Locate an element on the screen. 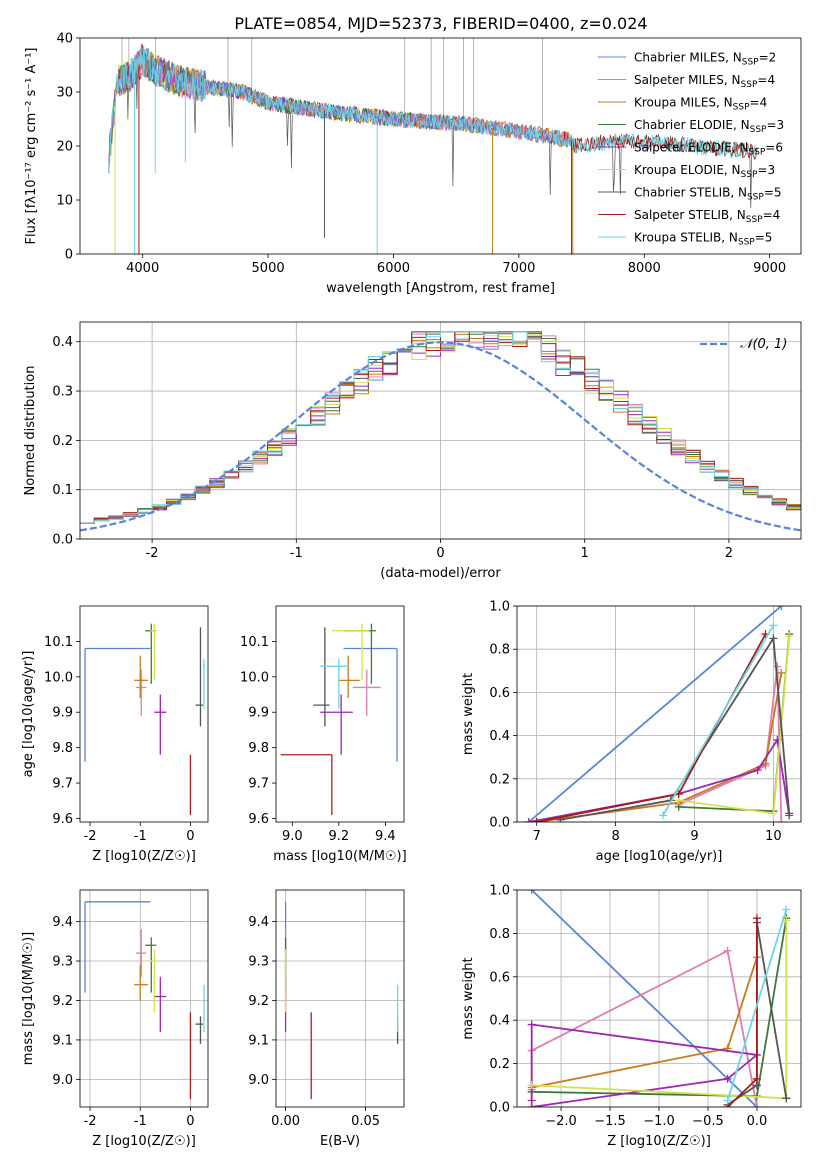 This screenshot has width=819, height=1170. weight-age-panel-ytick-label: 0.8 is located at coordinates (499, 650).